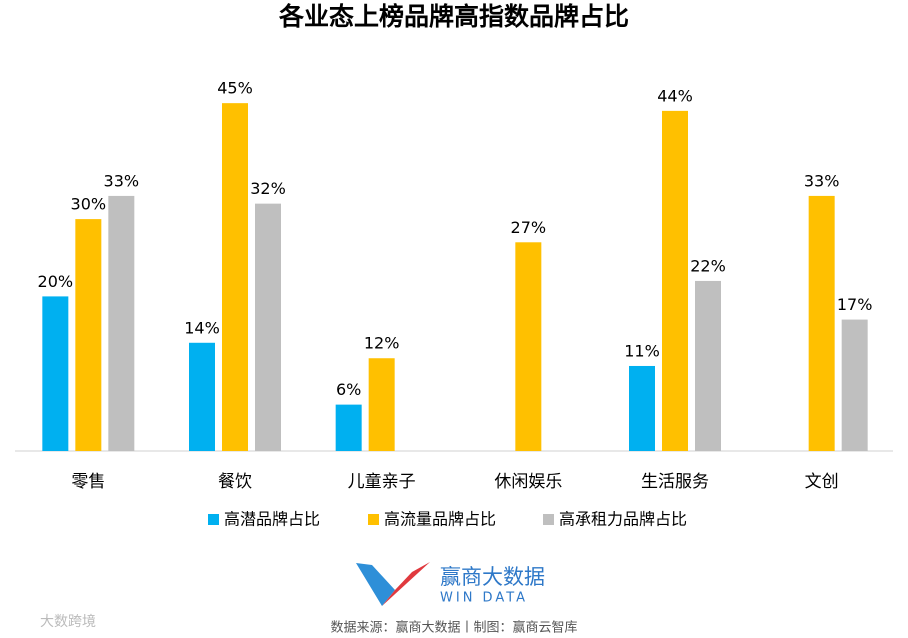  Describe the element at coordinates (675, 482) in the screenshot. I see `x-tick-label: 生活服务` at that location.